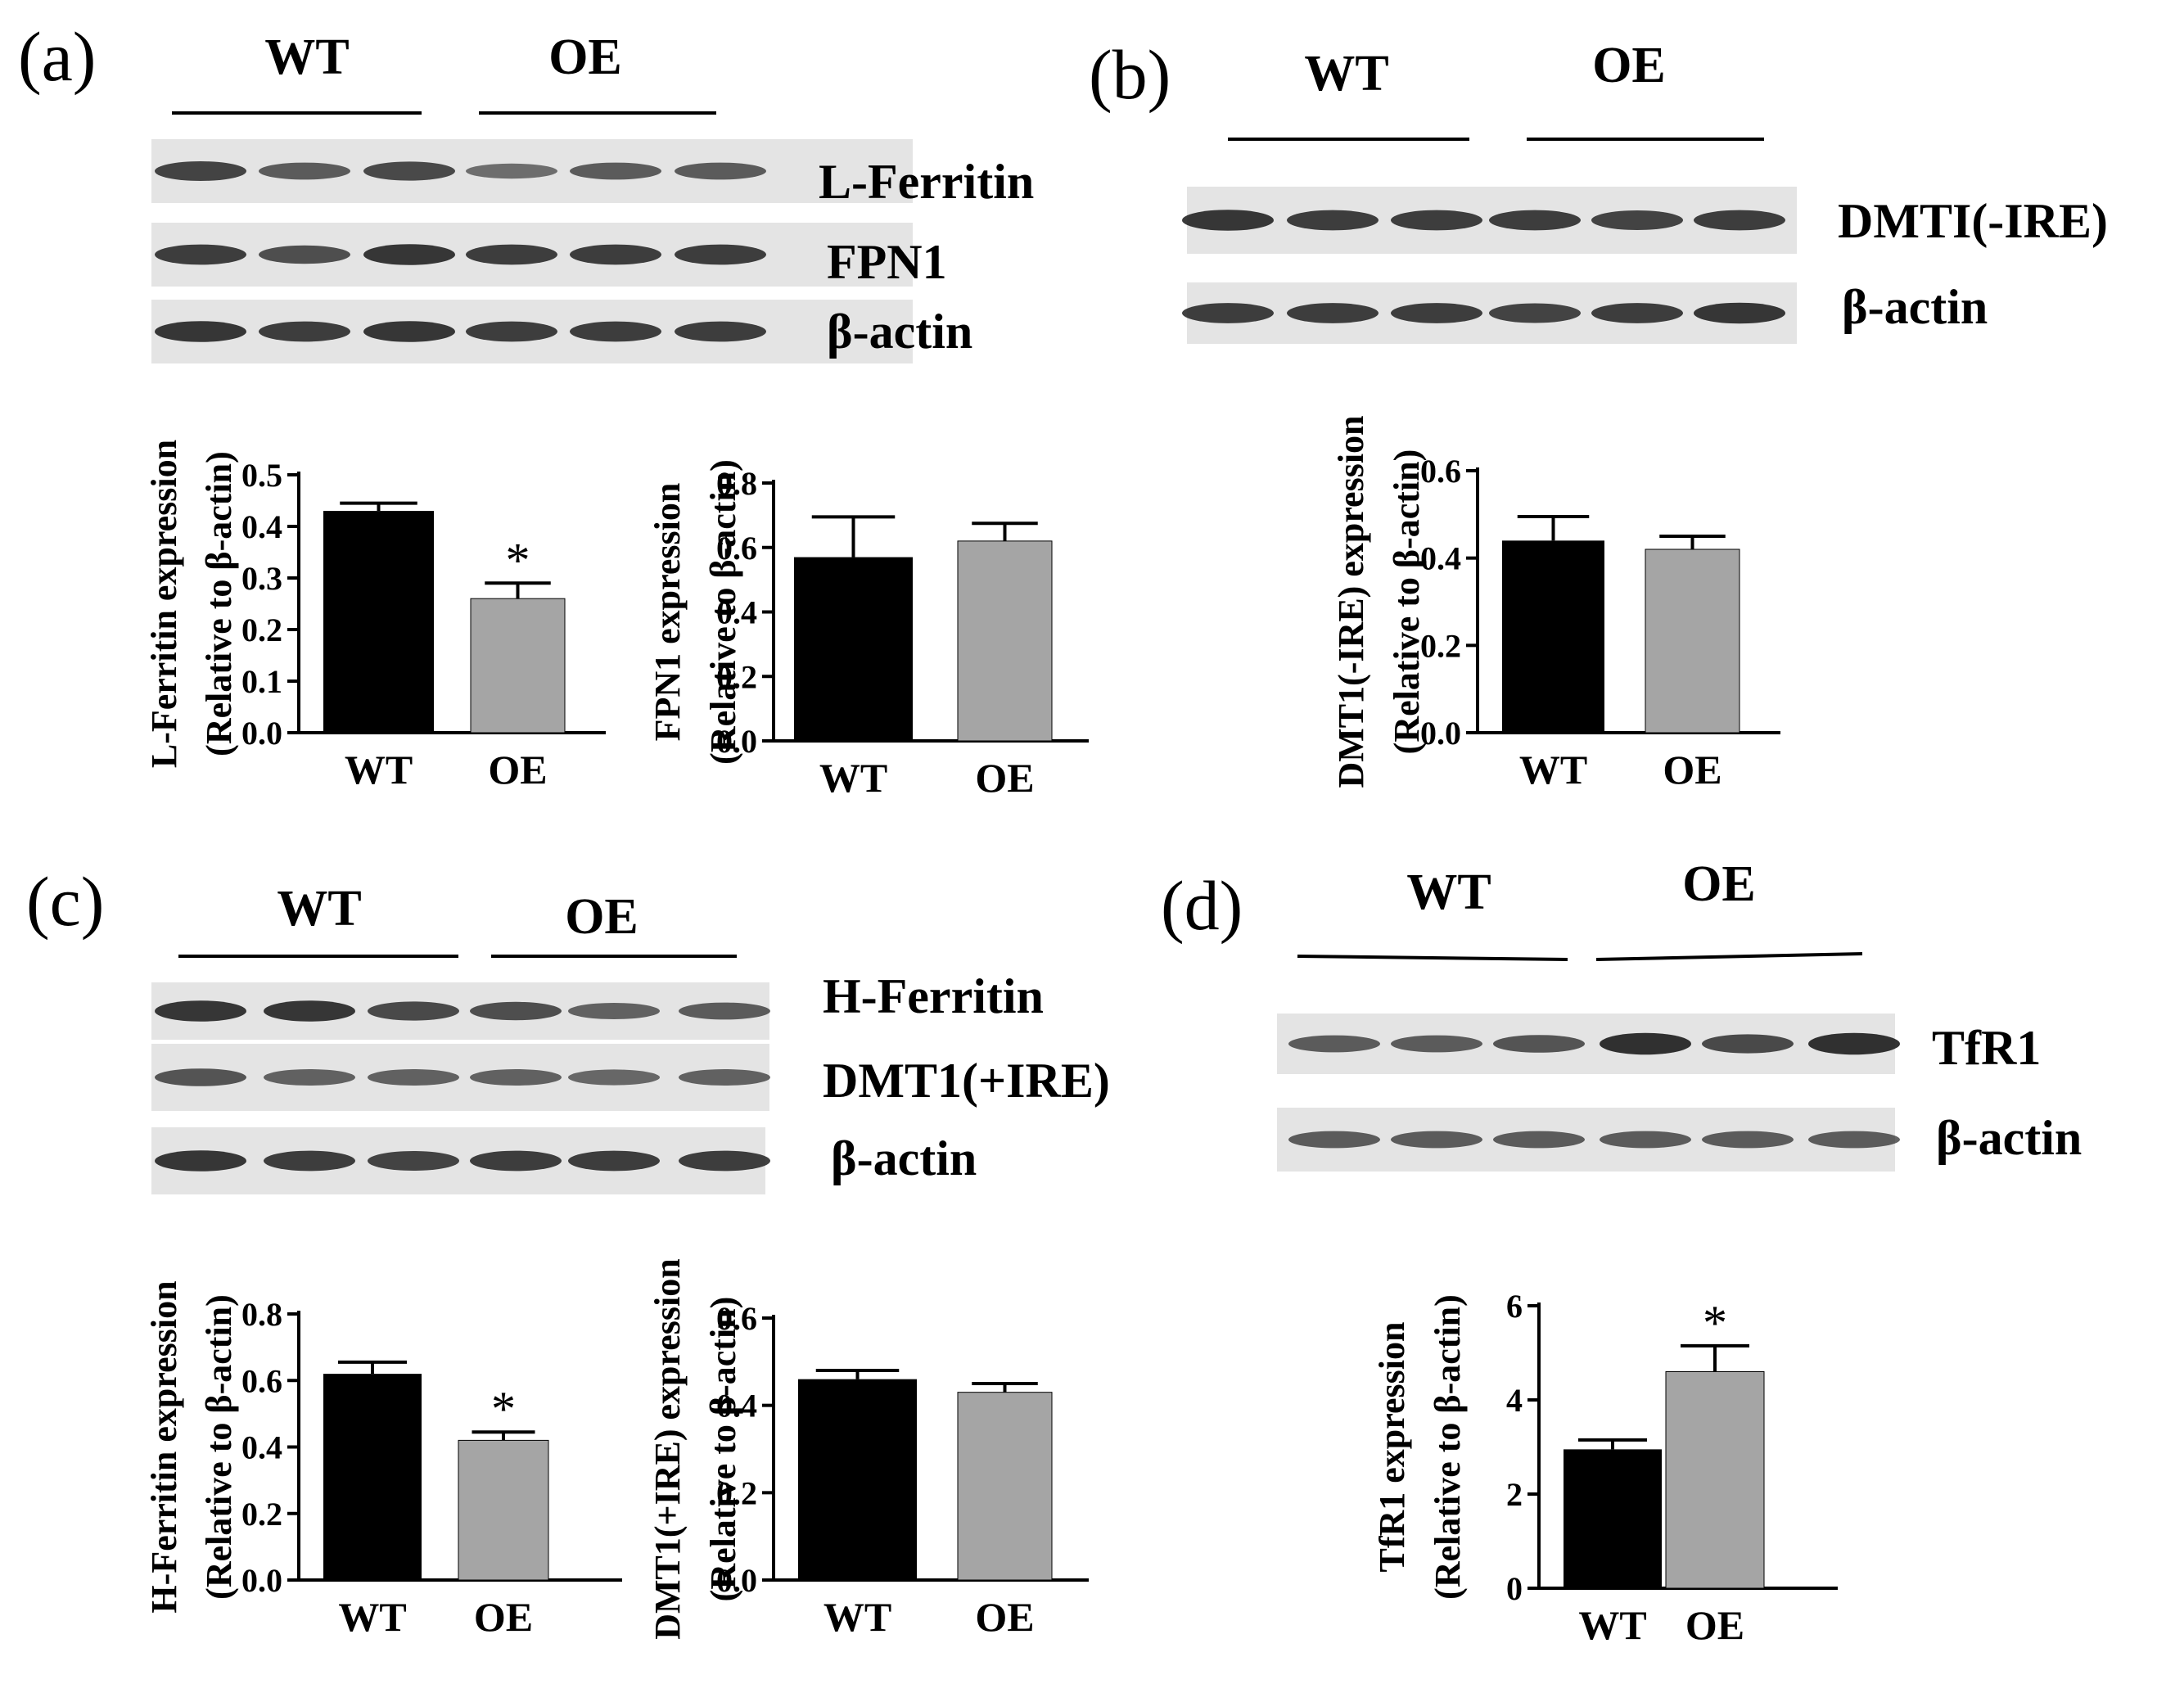 The image size is (2184, 1693). What do you see at coordinates (568, 1028) in the screenshot?
I see `panel-c: (c) WT OE H-Ferritin DMT1(+IRE) β-actin` at bounding box center [568, 1028].